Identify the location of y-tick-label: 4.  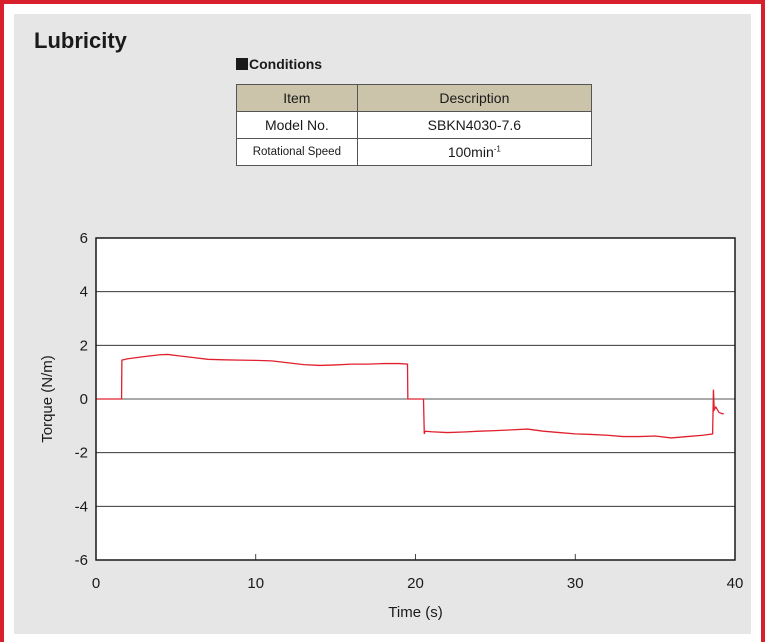
(84, 292).